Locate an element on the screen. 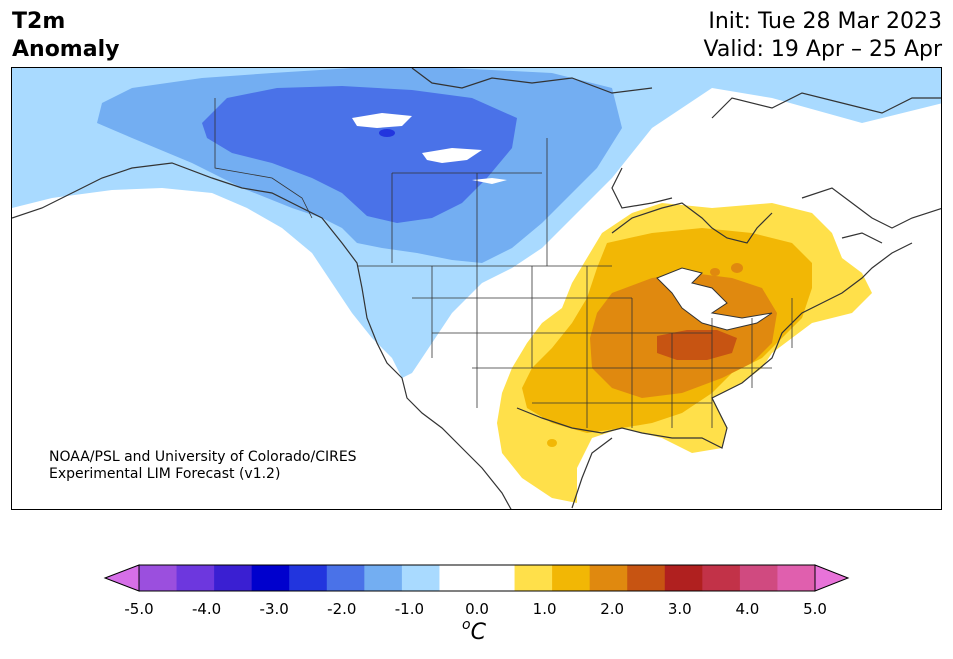 The width and height of the screenshot is (953, 659). colorbar-tick-label: 2.0 is located at coordinates (612, 609).